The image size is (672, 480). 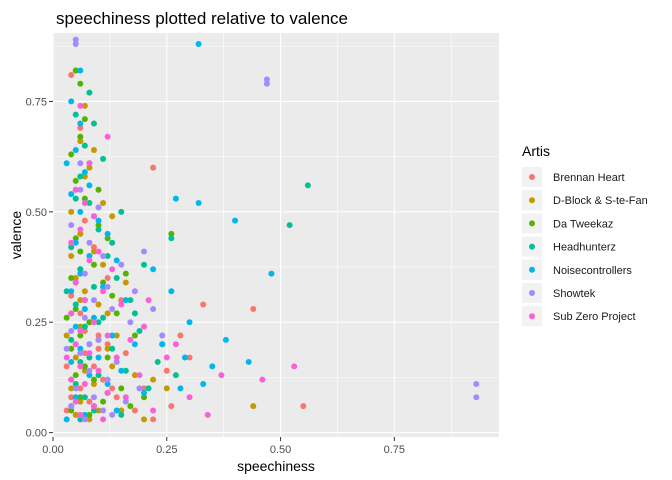 I want to click on legend-key-showtek, so click(x=532, y=293).